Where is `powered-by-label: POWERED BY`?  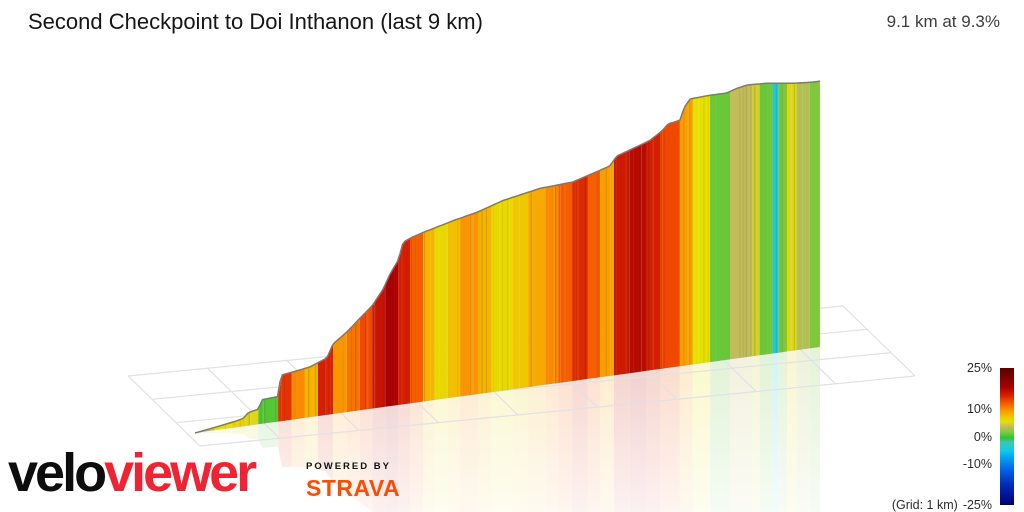 powered-by-label: POWERED BY is located at coordinates (348, 466).